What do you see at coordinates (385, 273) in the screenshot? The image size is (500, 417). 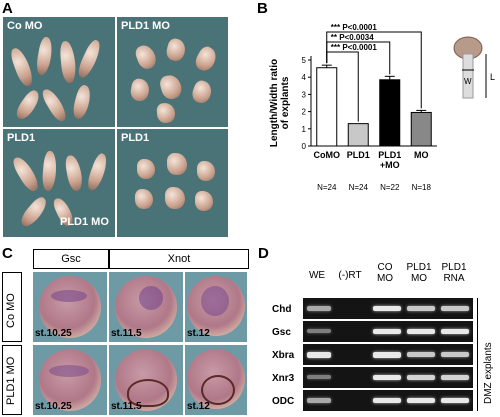 I see `gel-column-co-mo: CO MO` at bounding box center [385, 273].